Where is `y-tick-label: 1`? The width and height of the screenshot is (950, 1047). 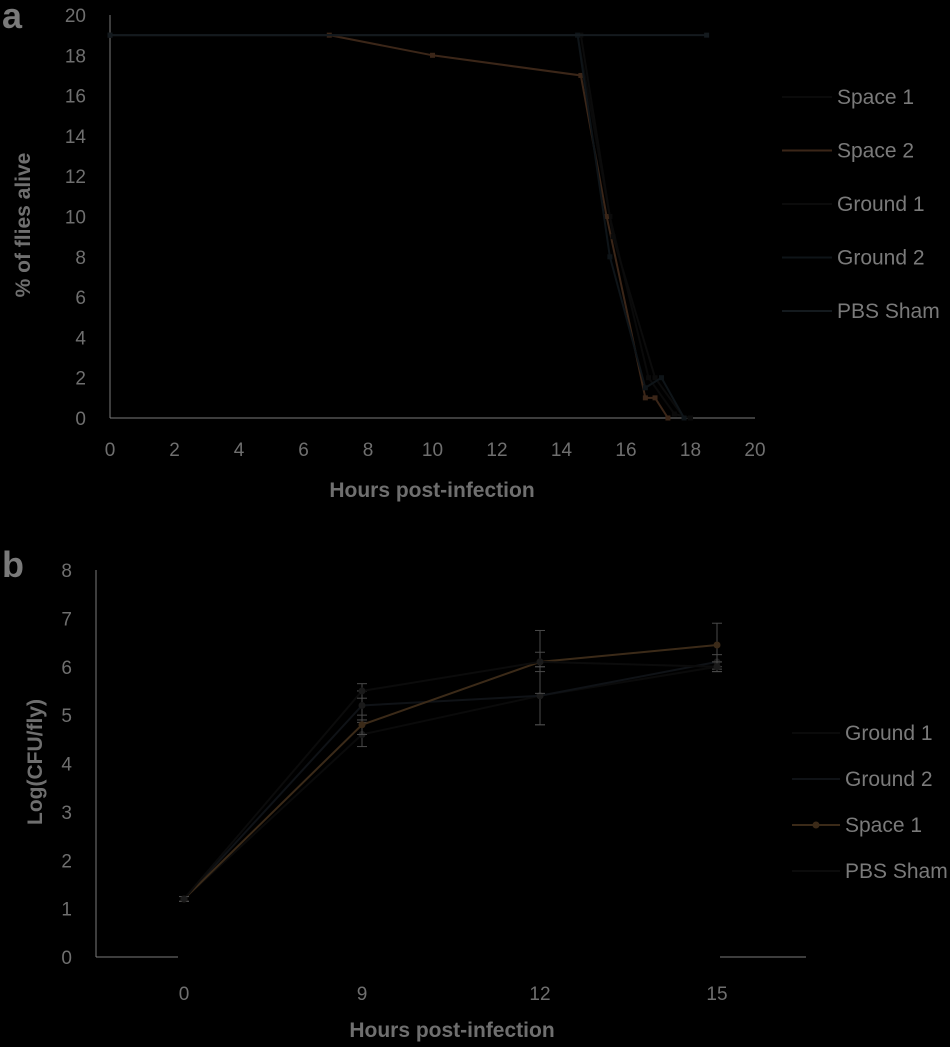
y-tick-label: 1 is located at coordinates (66, 910).